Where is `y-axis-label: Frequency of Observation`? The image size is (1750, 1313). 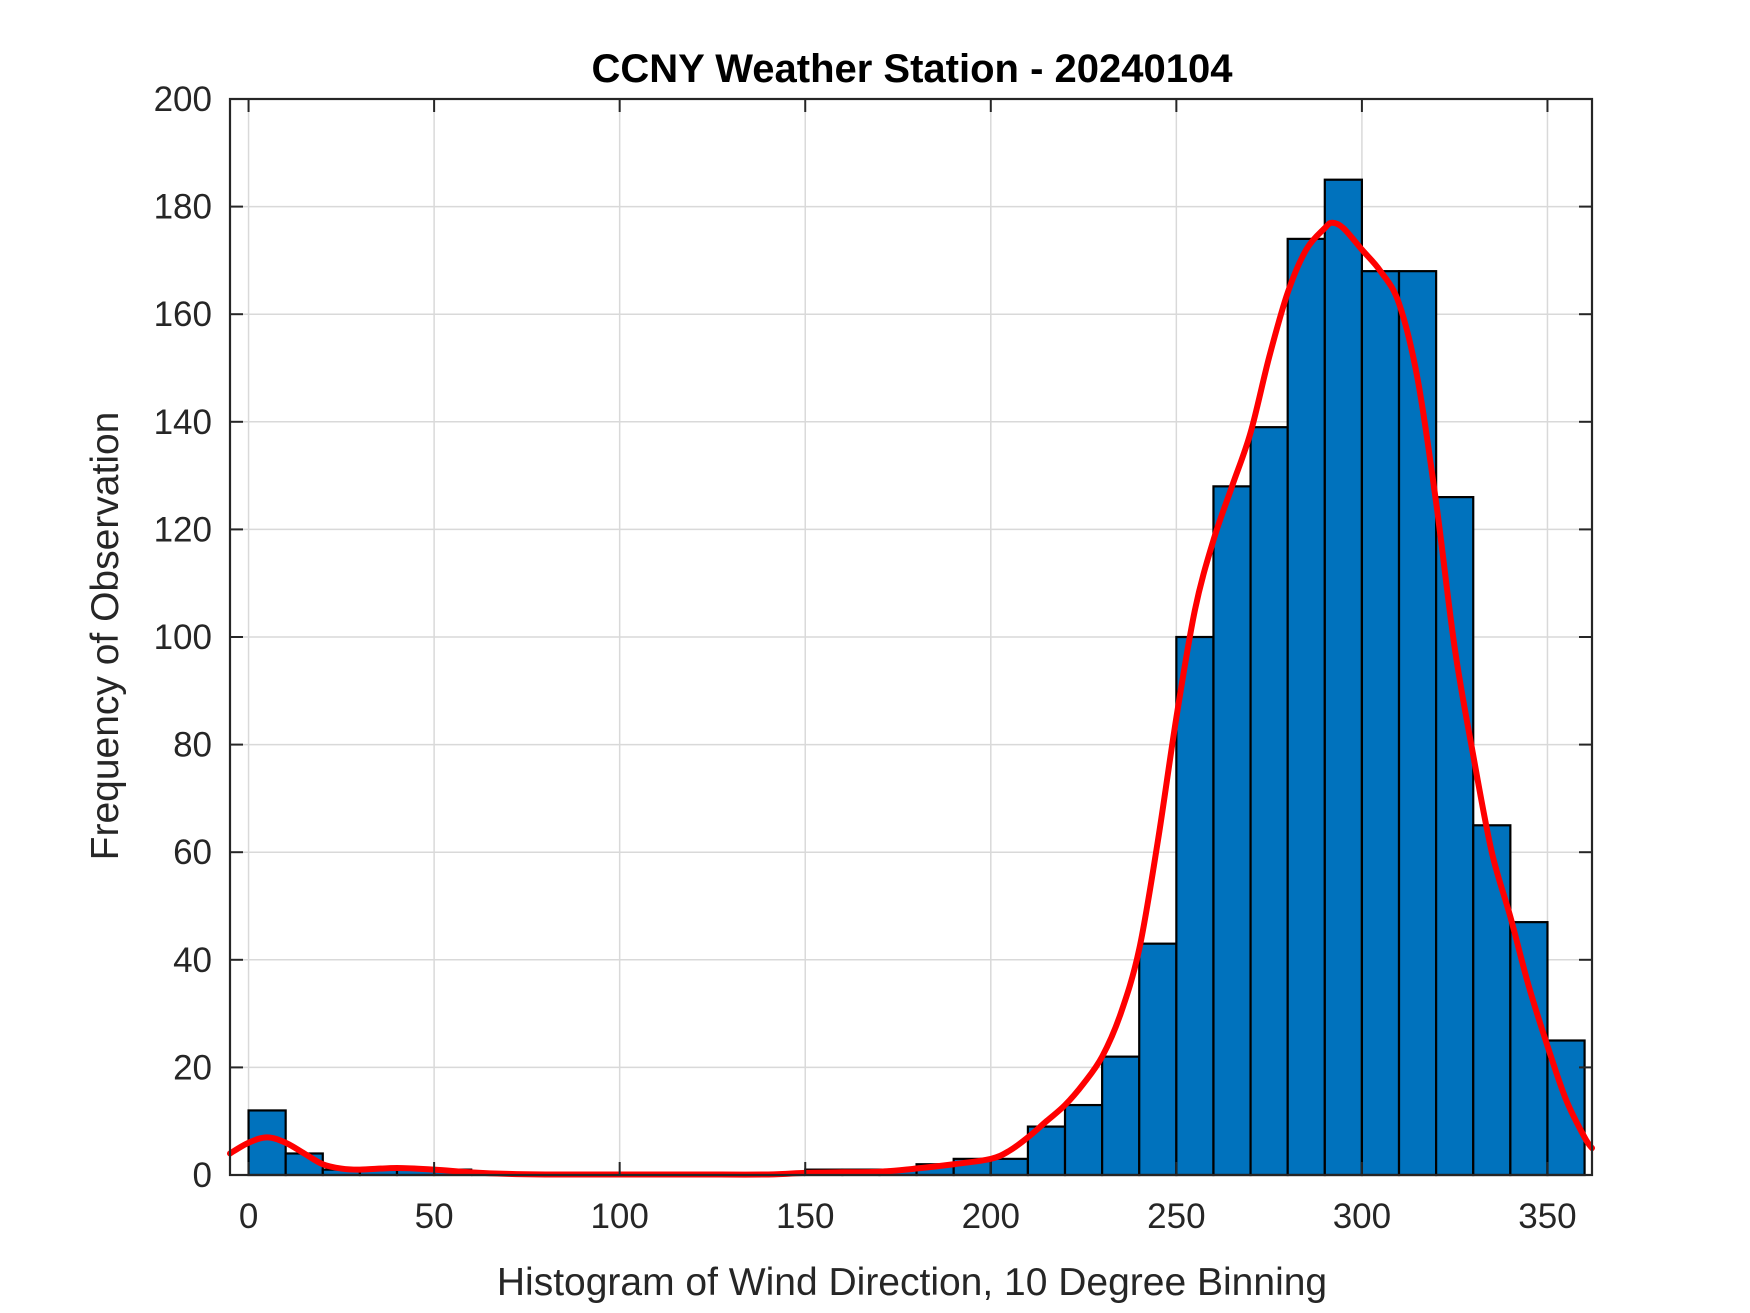 y-axis-label: Frequency of Observation is located at coordinates (105, 636).